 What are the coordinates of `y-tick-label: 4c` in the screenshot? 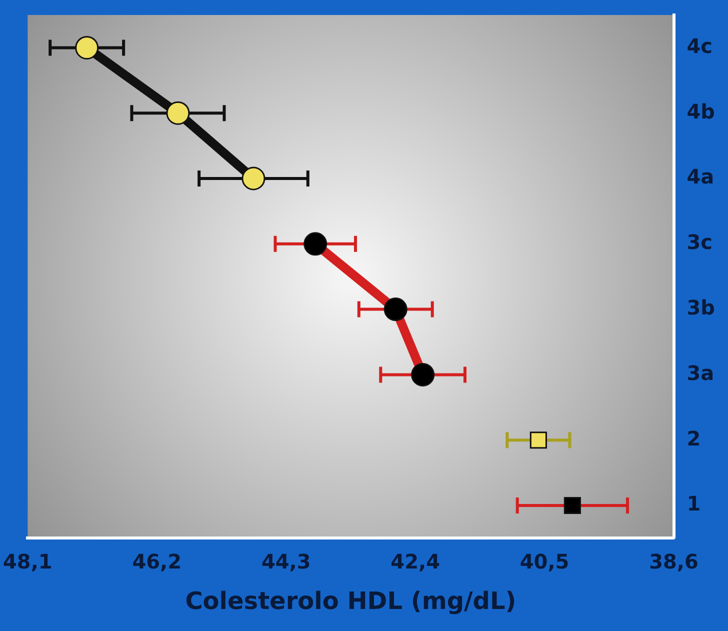 It's located at (699, 46).